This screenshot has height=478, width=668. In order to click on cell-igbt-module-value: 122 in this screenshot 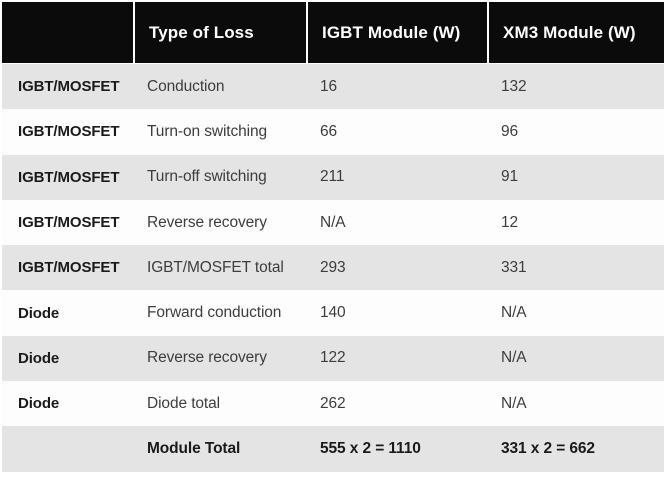, I will do `click(333, 358)`.